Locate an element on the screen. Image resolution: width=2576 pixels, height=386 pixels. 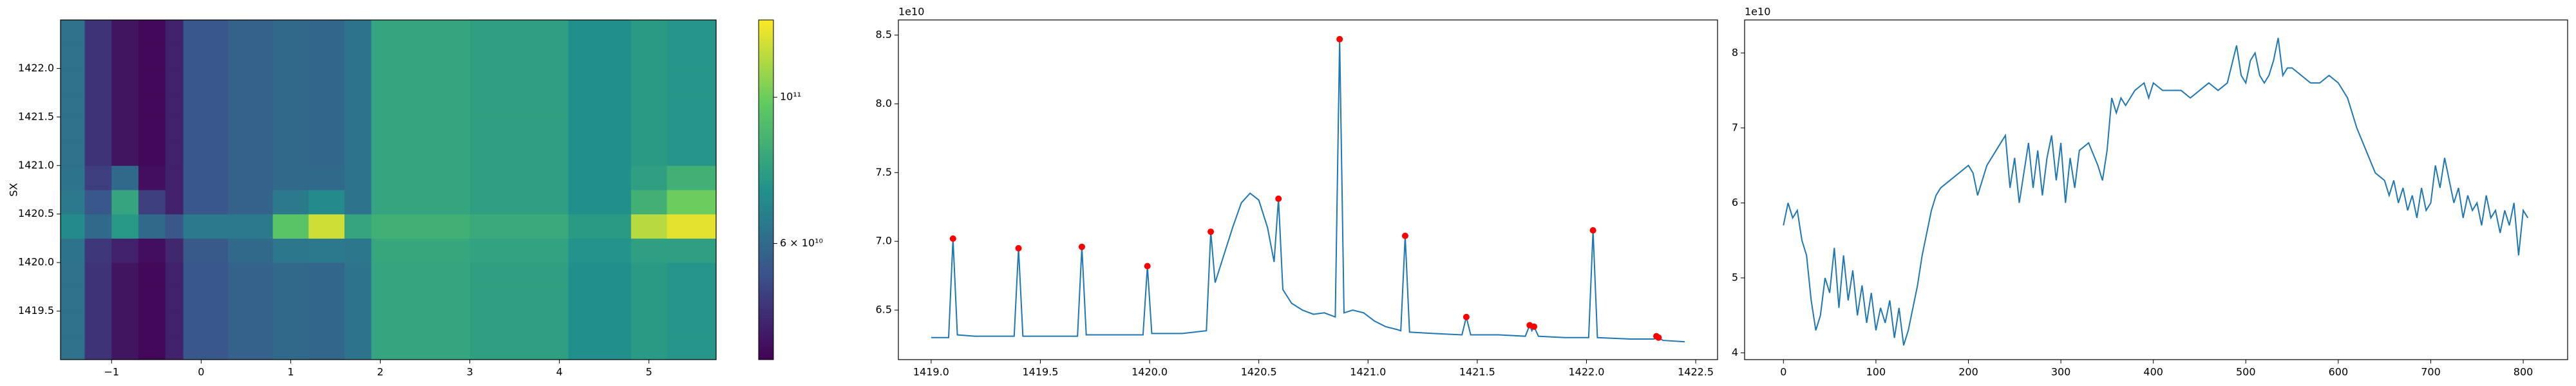
x-tick-label: 200 is located at coordinates (1968, 372).